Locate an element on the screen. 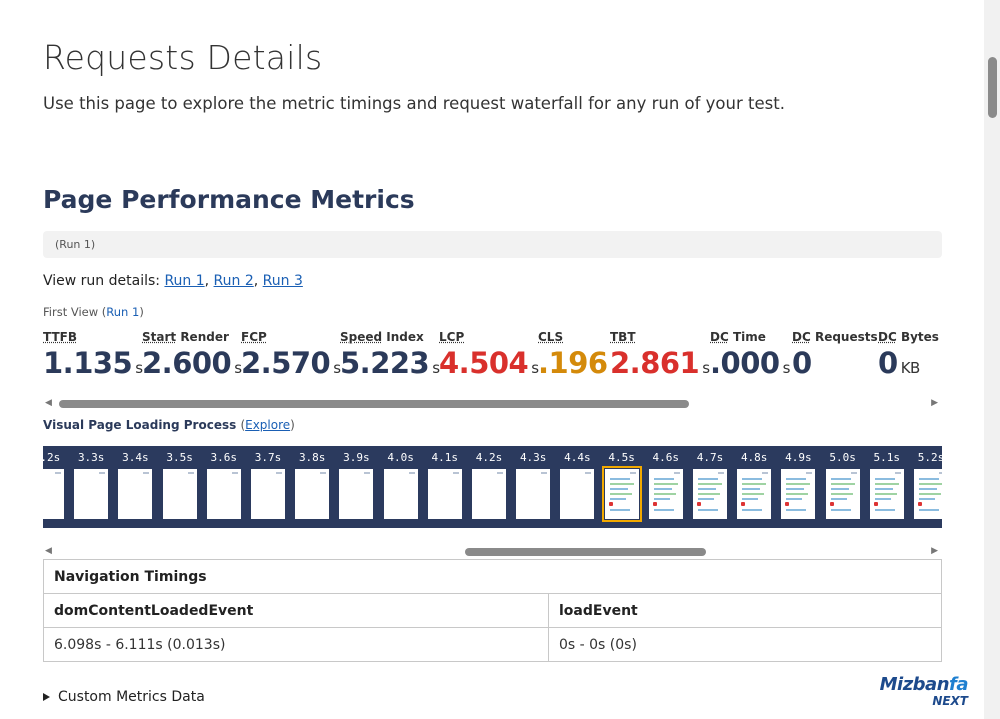 The width and height of the screenshot is (1000, 719). filmstrip-frame: 5.2s is located at coordinates (925, 487).